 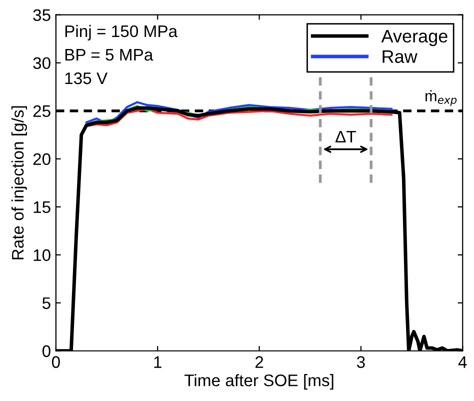 I want to click on y-tick-label: 35, so click(x=41, y=15).